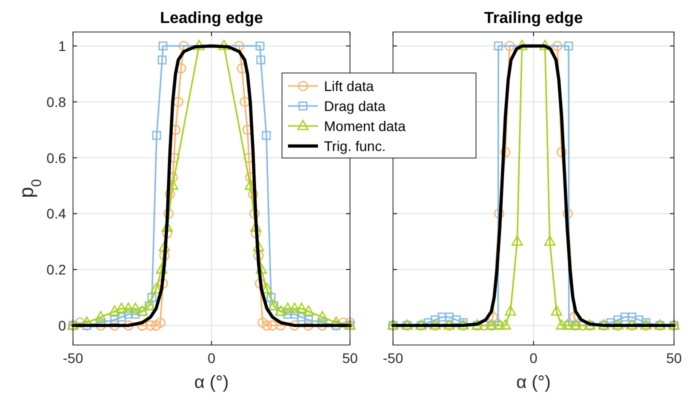  Describe the element at coordinates (56, 102) in the screenshot. I see `y-tick-label: 0.8` at that location.